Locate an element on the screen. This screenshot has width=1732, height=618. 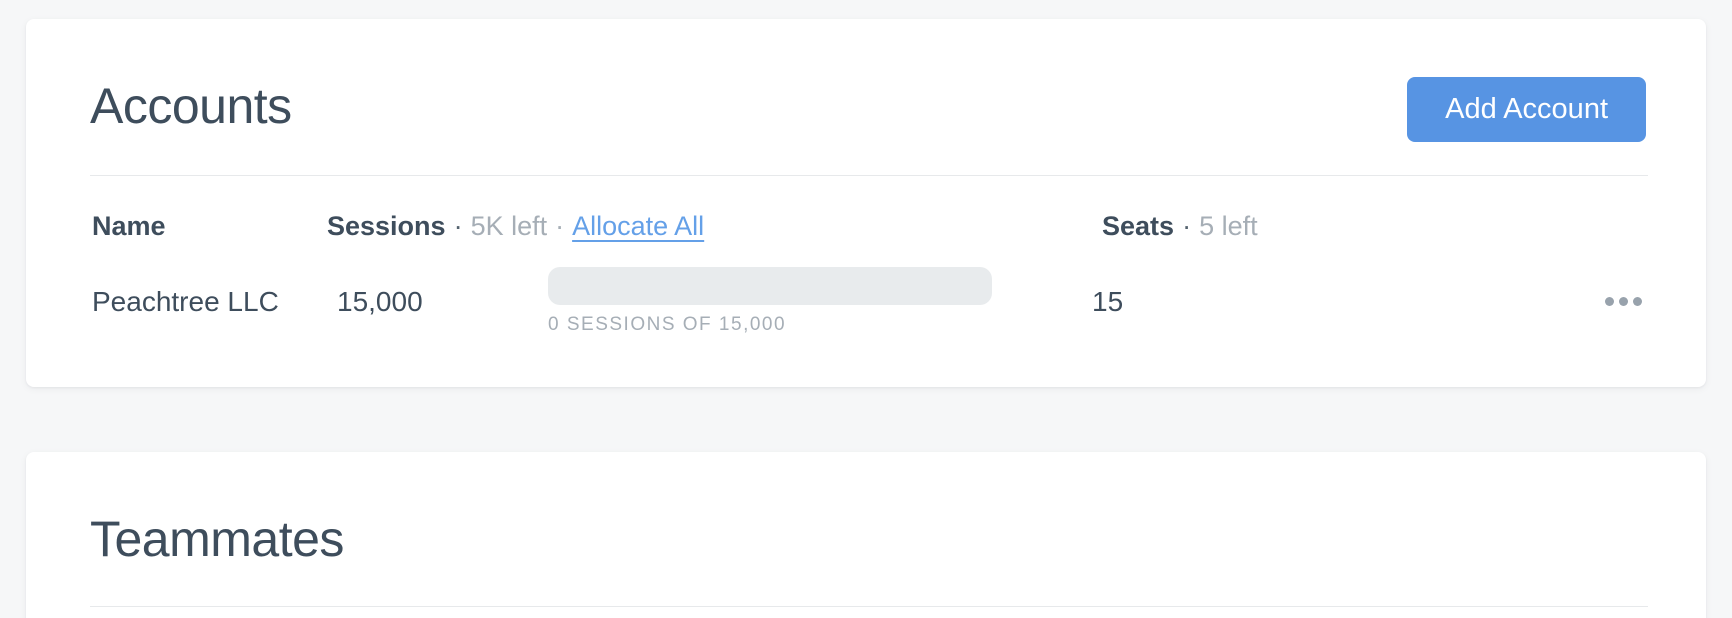
sessions-value: 15,000 is located at coordinates (380, 301).